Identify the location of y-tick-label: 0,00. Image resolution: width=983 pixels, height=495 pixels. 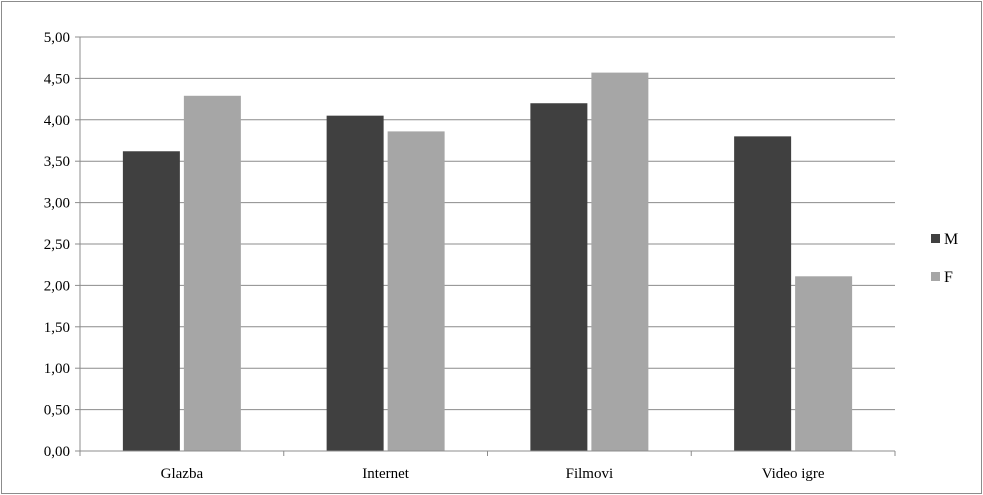
(57, 452).